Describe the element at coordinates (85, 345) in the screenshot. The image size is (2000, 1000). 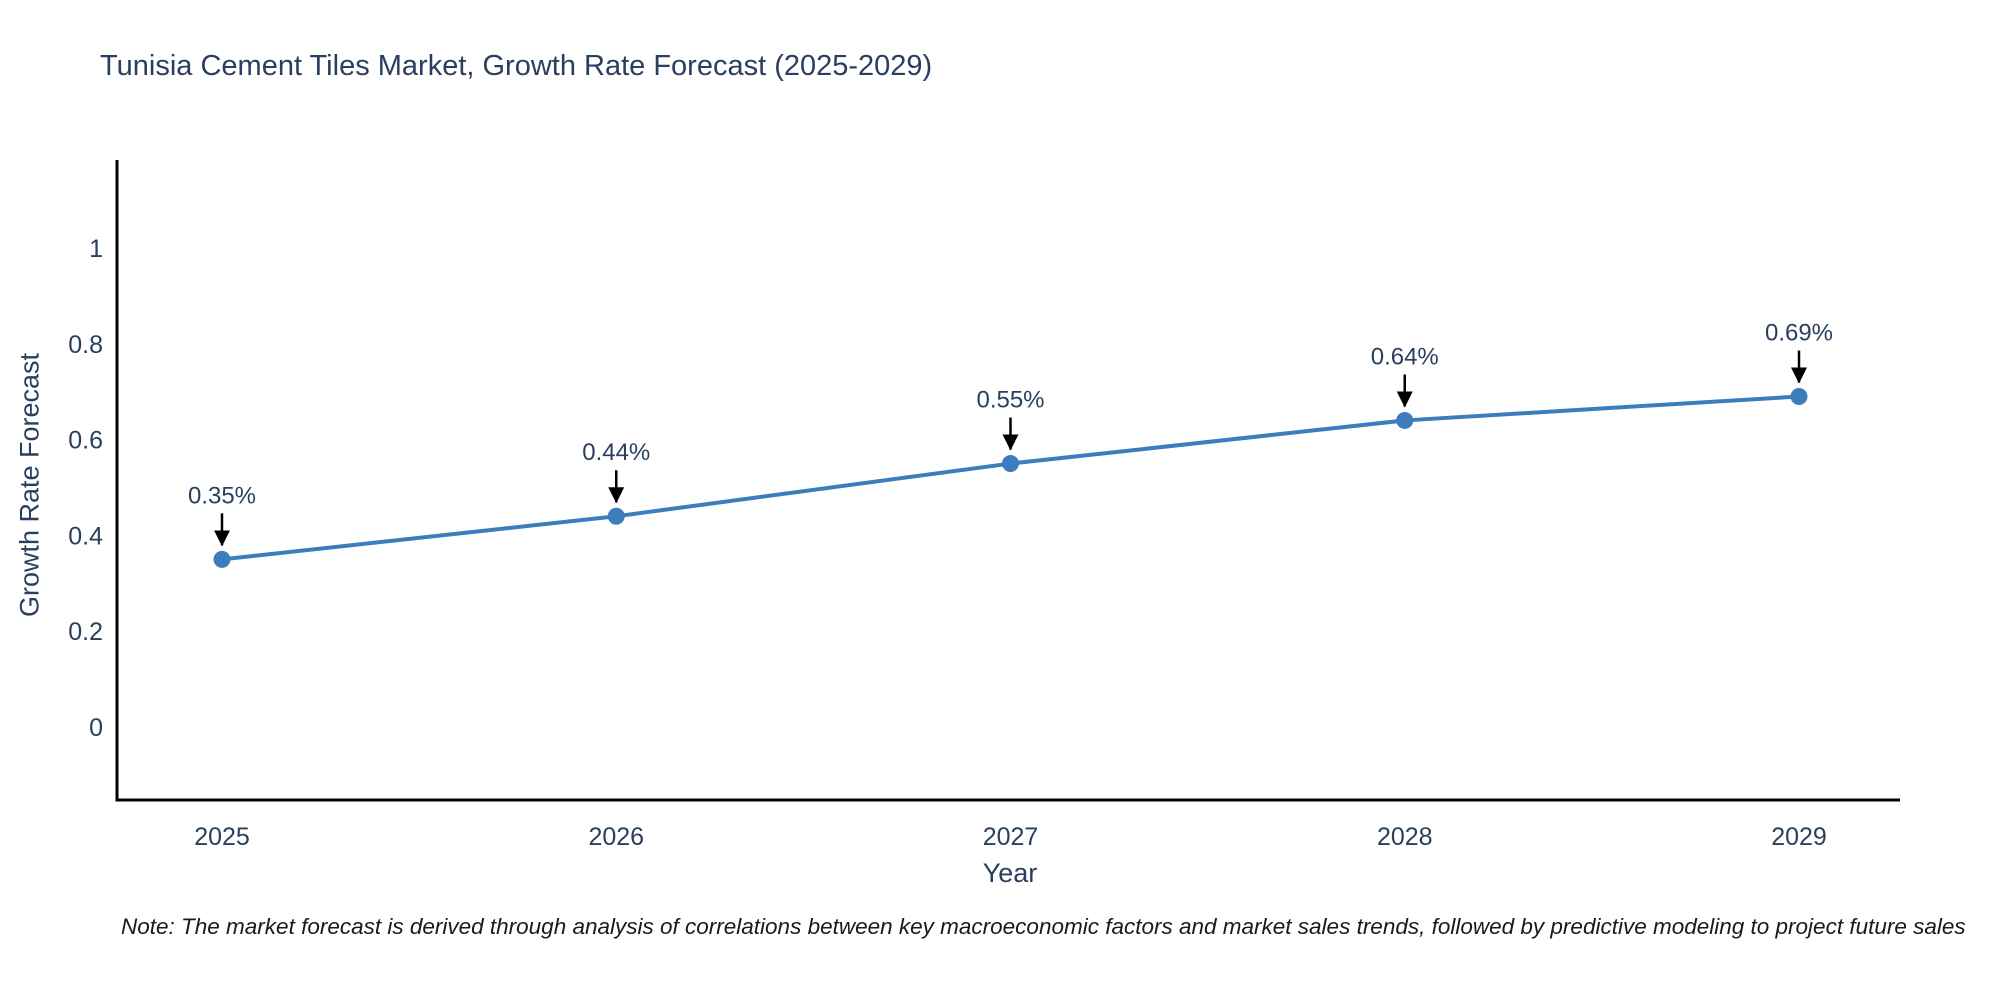
I see `y-tick-label: 0.8` at that location.